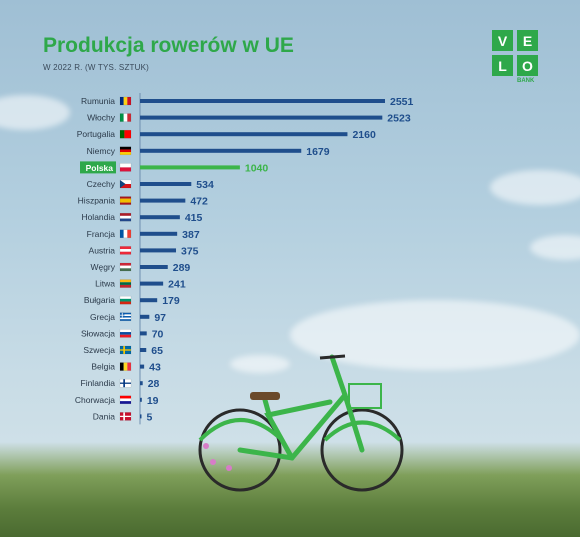 The width and height of the screenshot is (580, 537). I want to click on category-label: Austria, so click(102, 250).